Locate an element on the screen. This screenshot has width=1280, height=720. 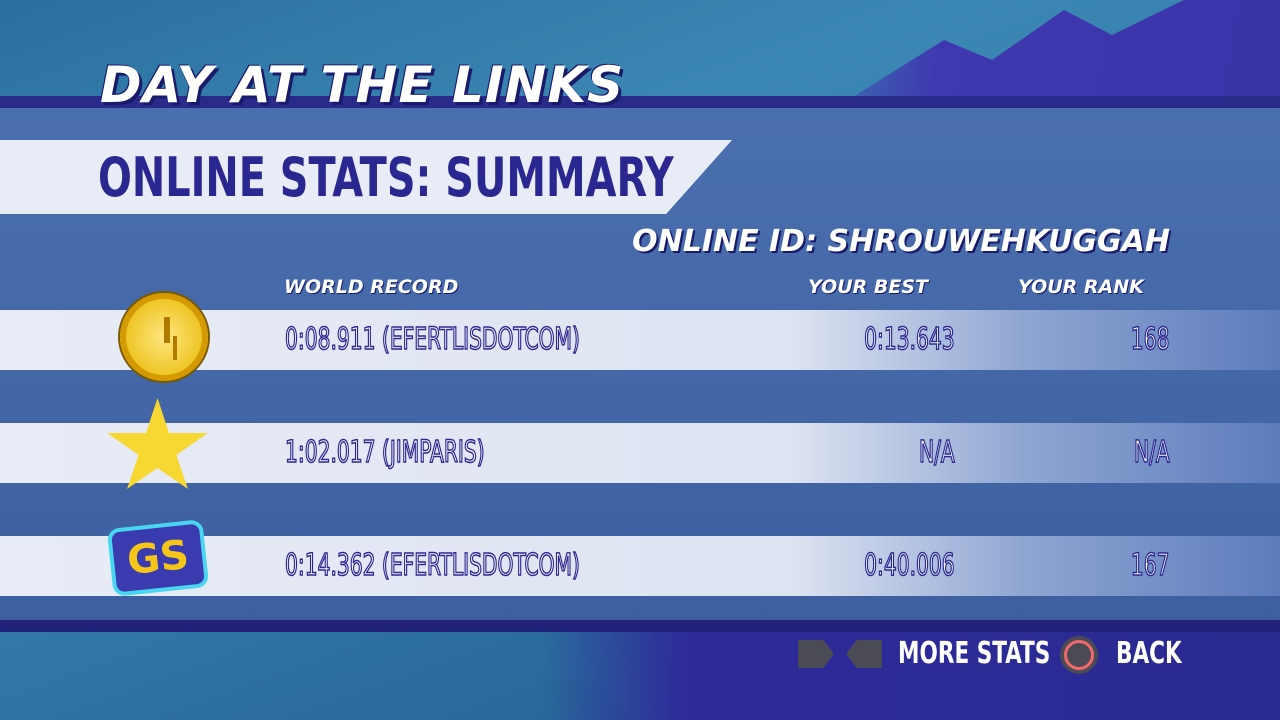
header-world-record: WORLD RECORD is located at coordinates (371, 287).